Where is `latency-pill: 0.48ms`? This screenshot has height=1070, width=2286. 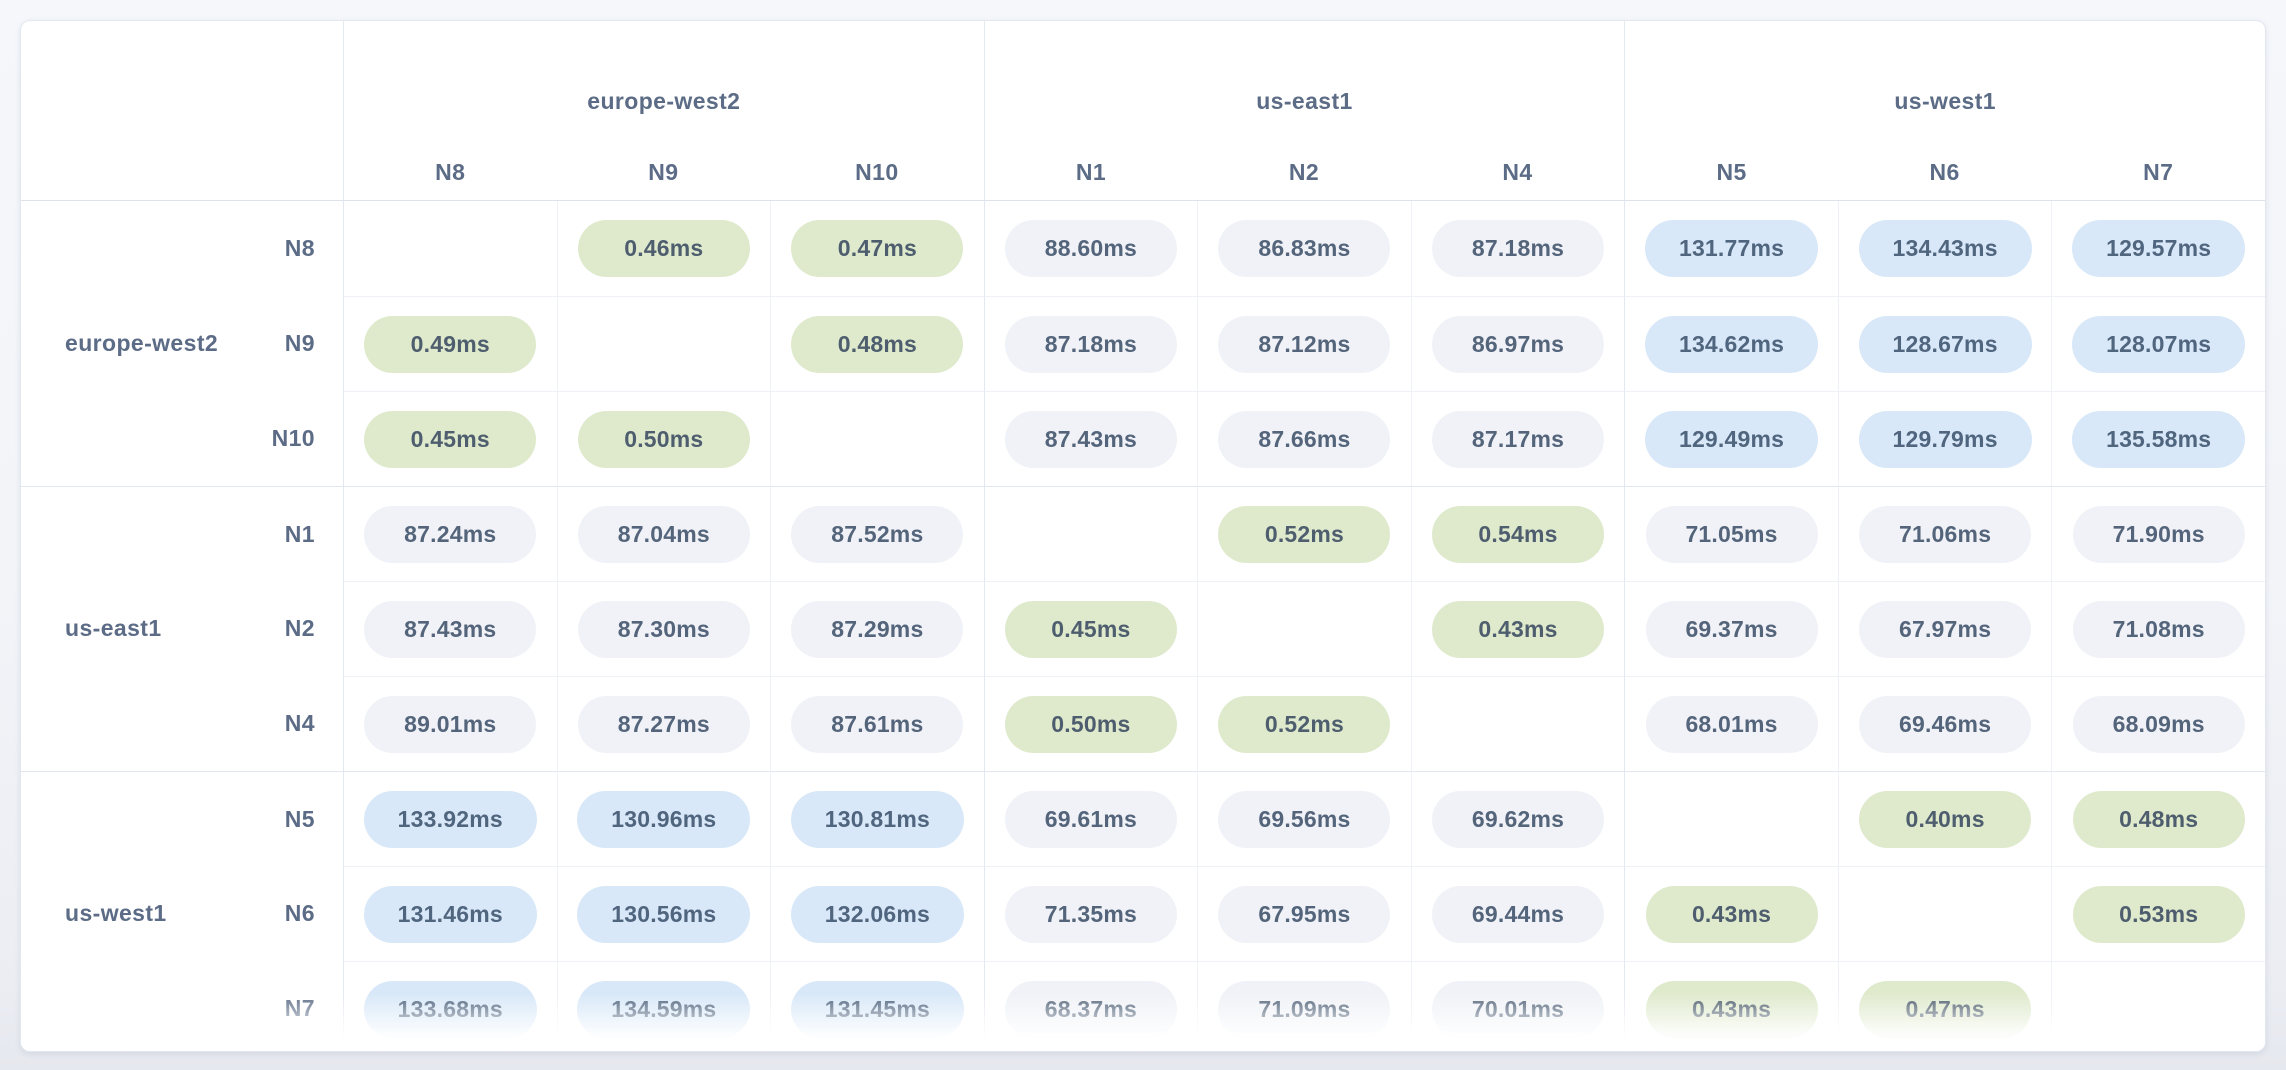 latency-pill: 0.48ms is located at coordinates (2158, 819).